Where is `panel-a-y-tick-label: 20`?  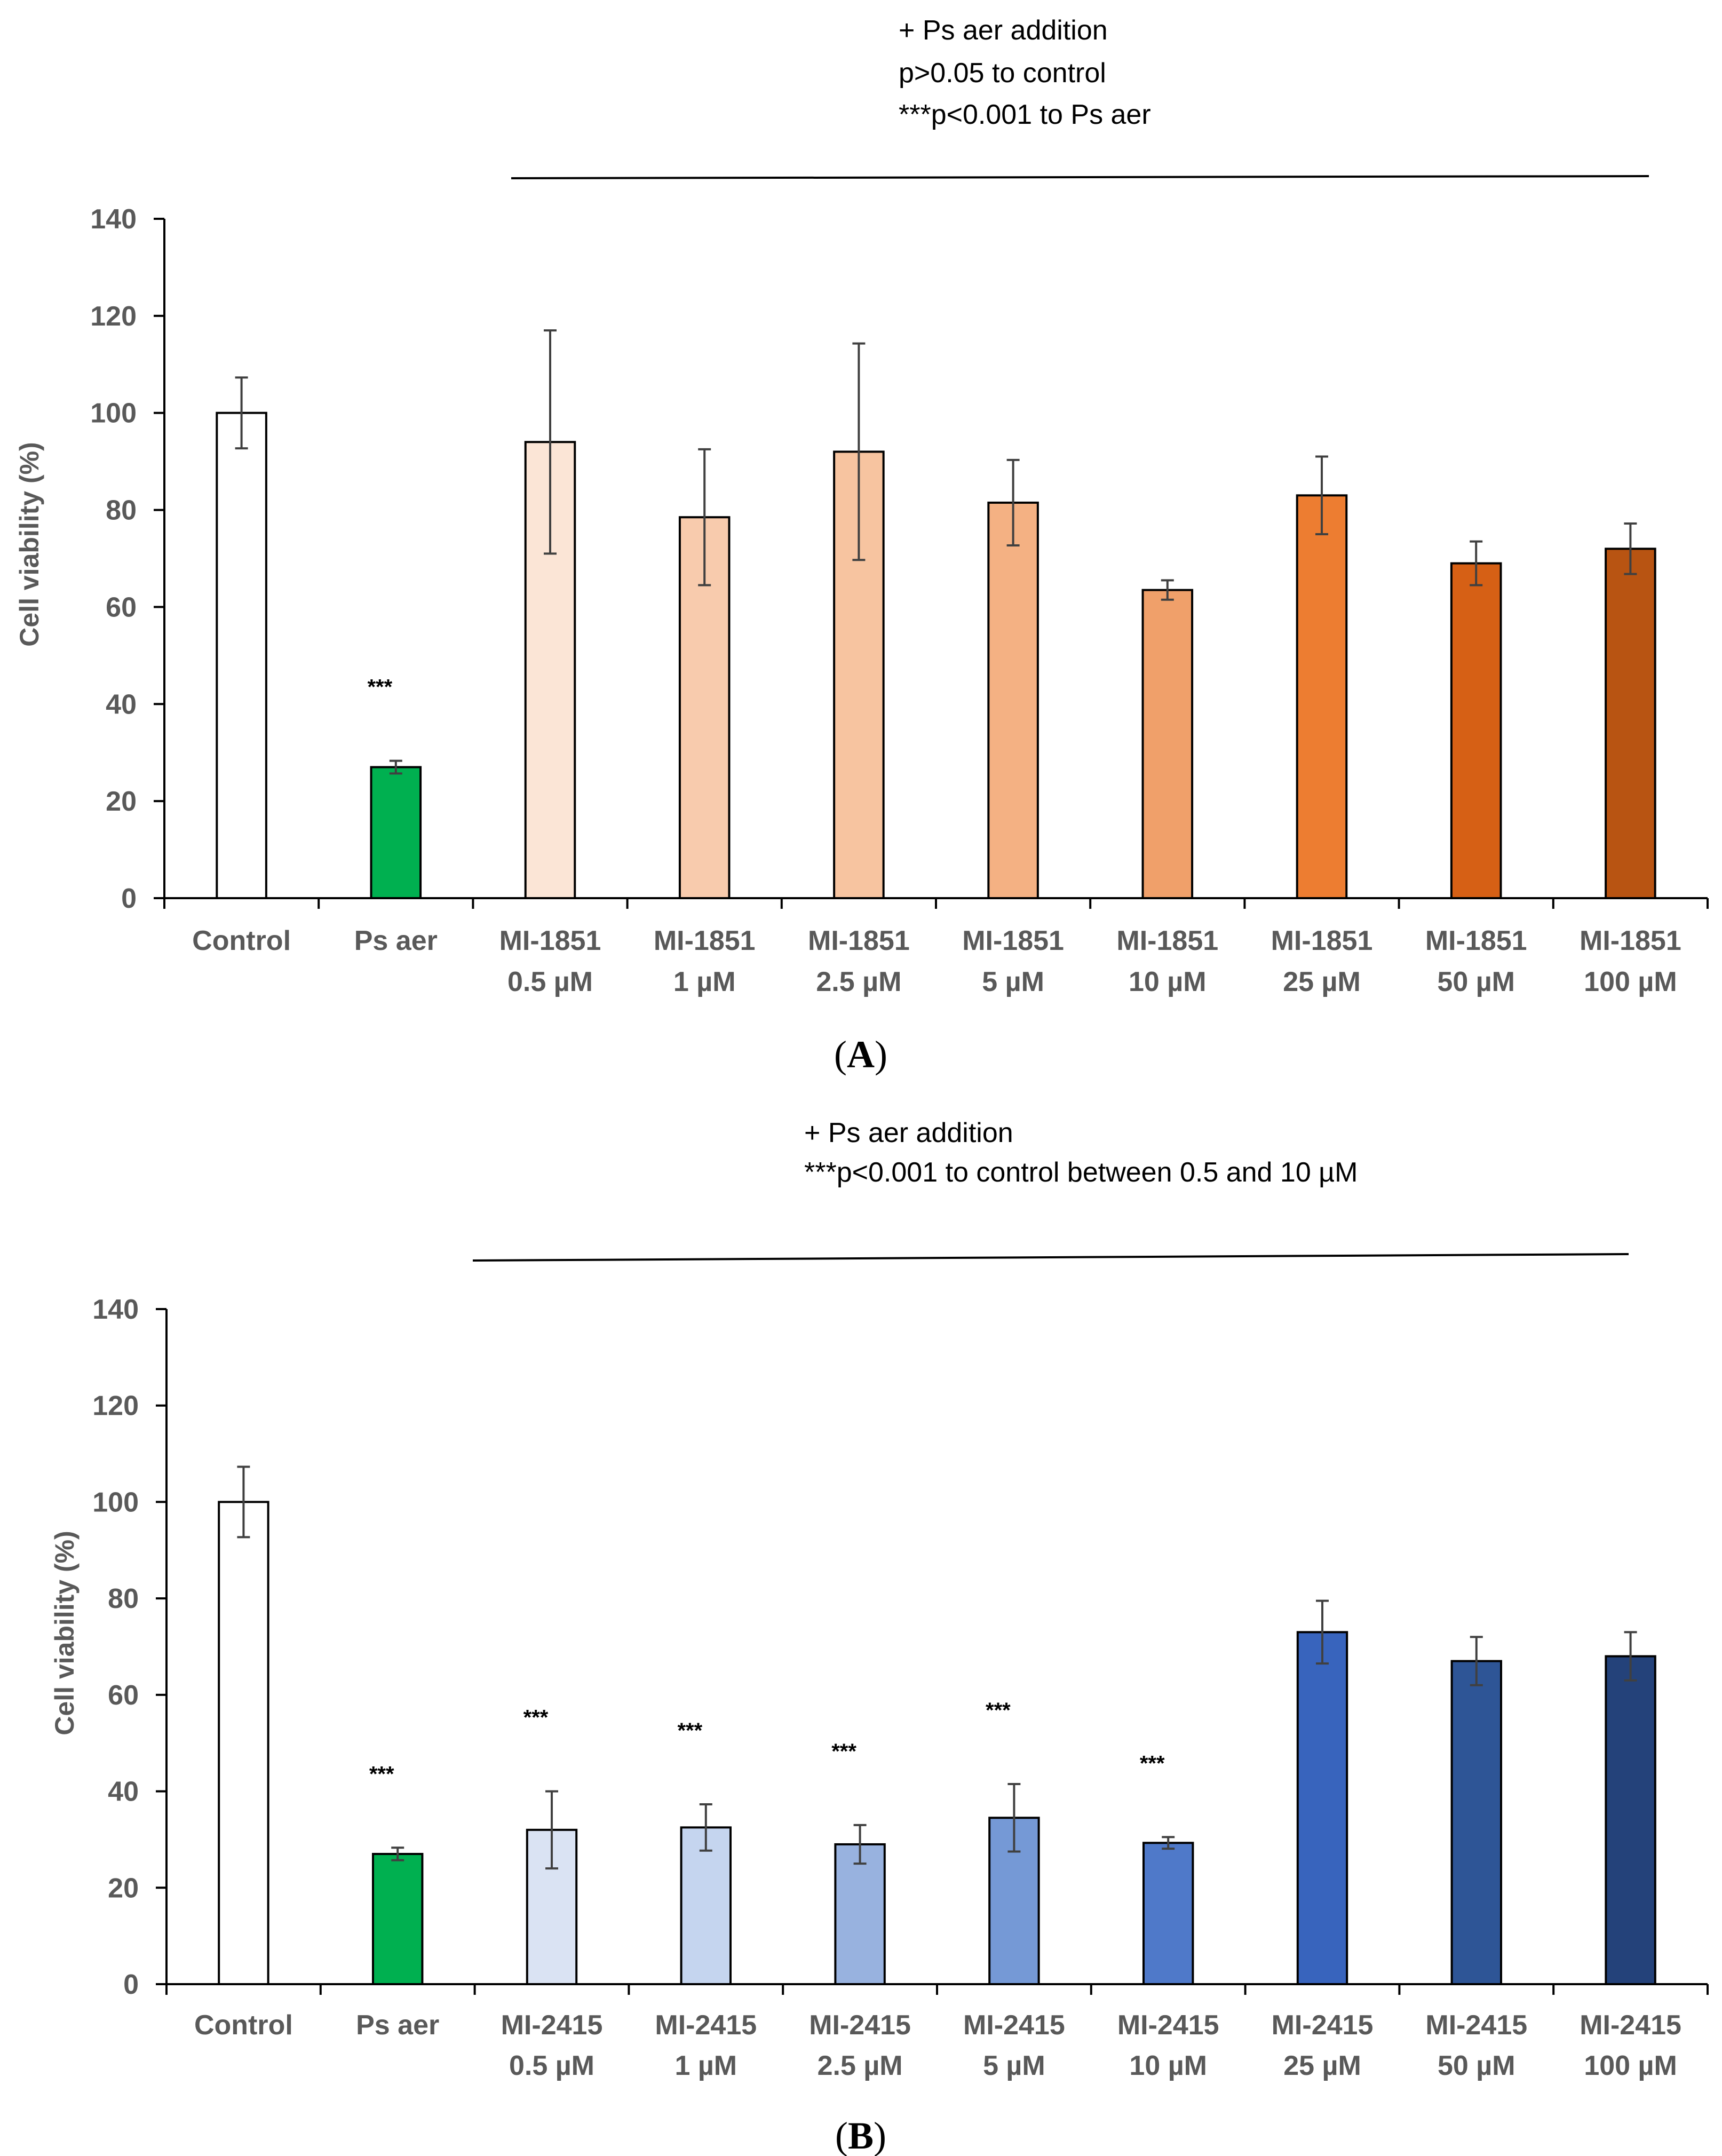 panel-a-y-tick-label: 20 is located at coordinates (121, 801).